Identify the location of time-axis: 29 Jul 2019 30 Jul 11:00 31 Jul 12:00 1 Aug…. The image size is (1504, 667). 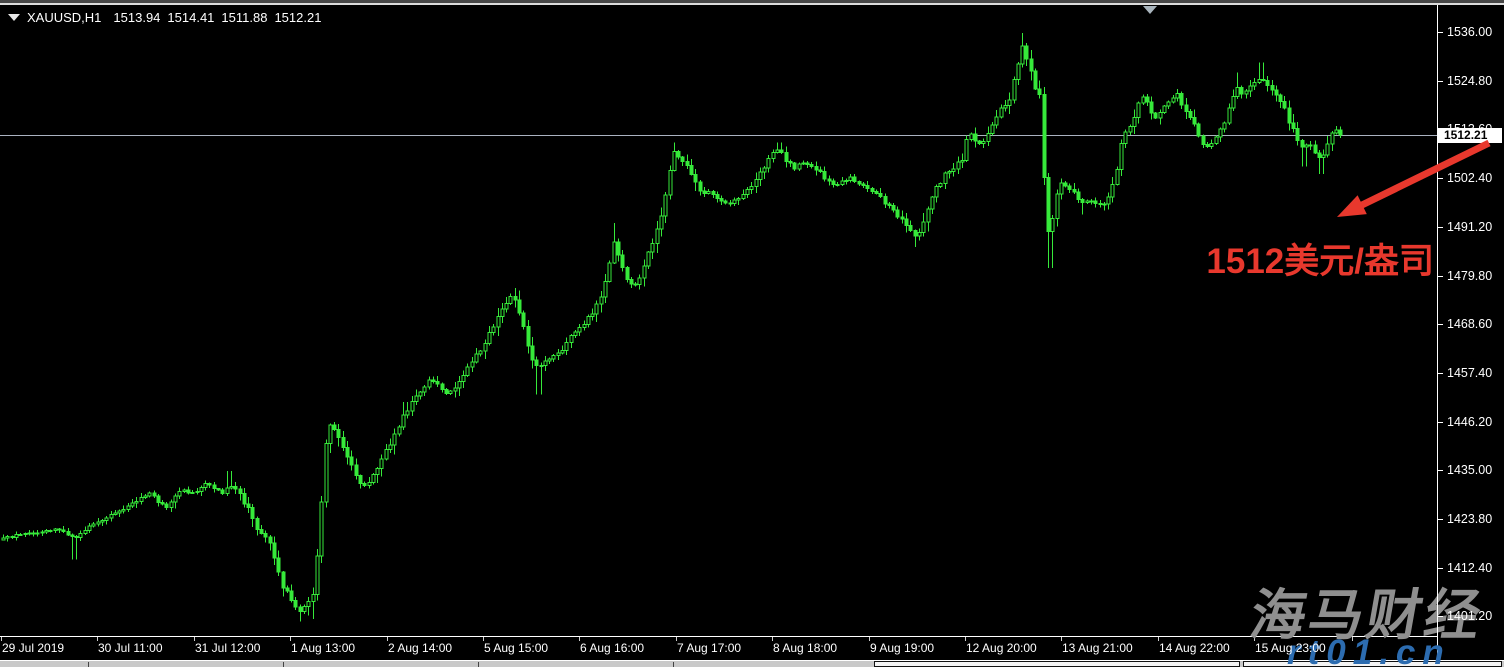
(718, 648).